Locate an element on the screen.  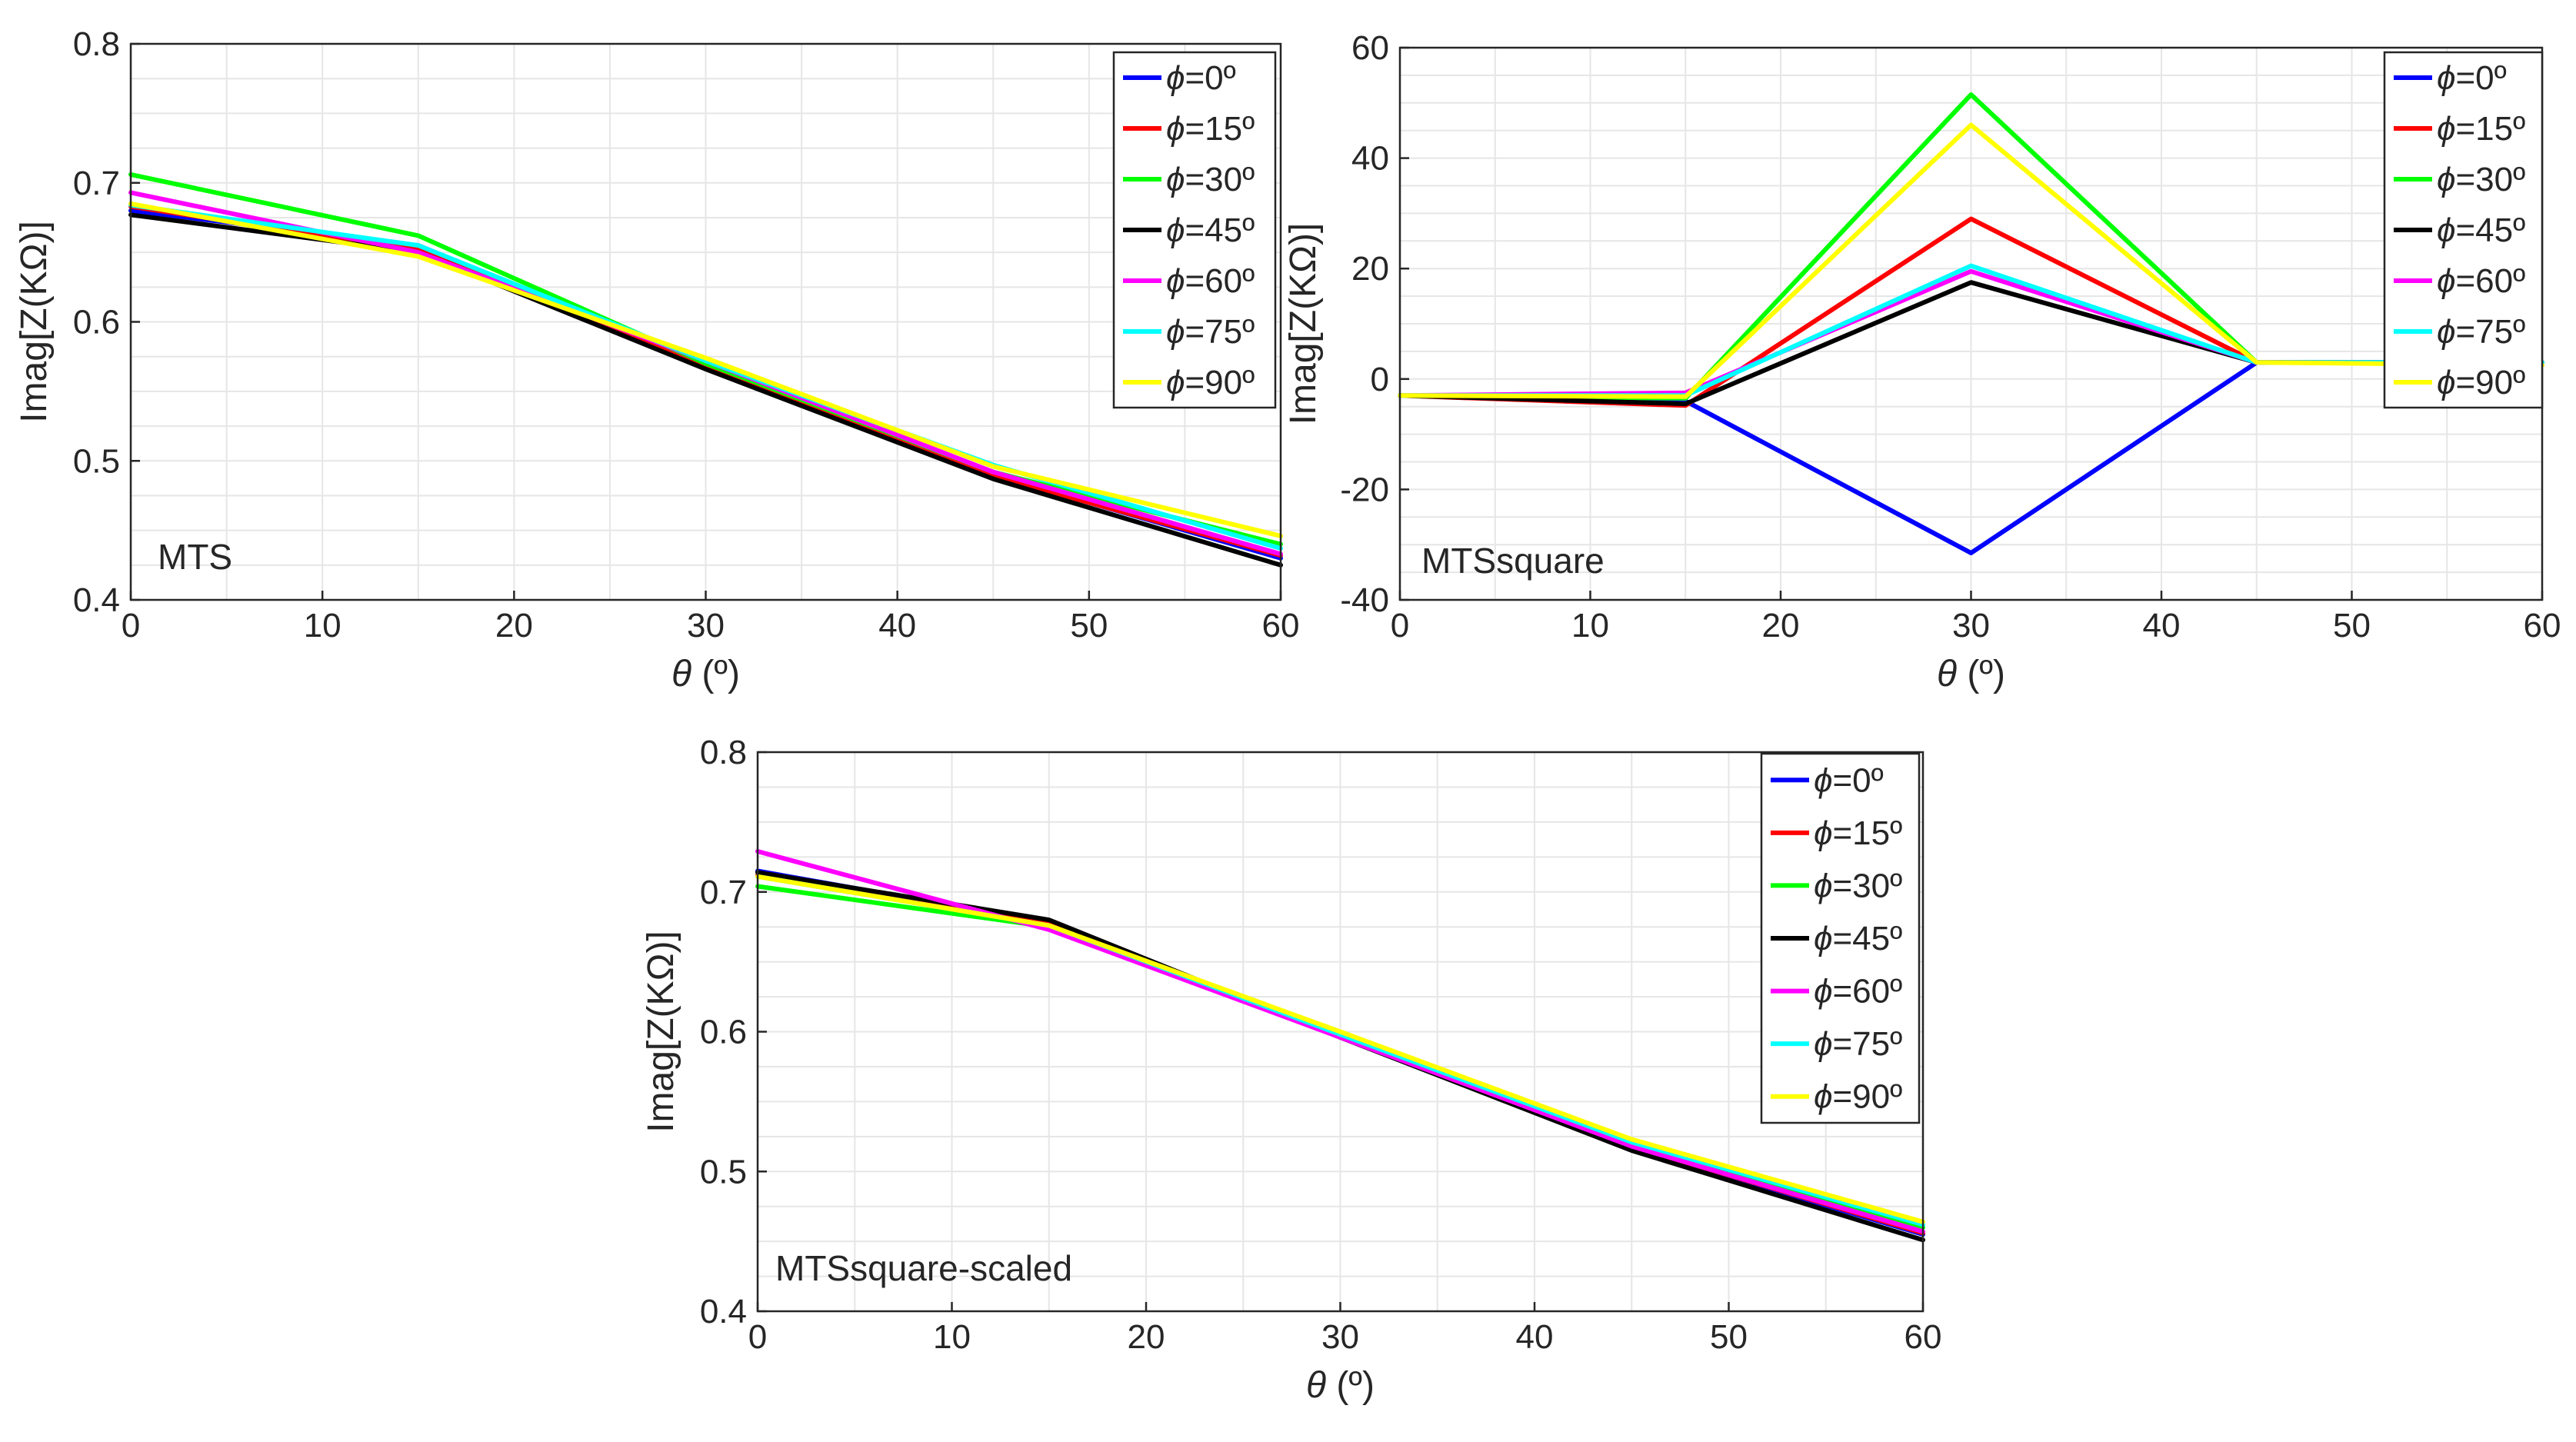
chart-annotation: MTSsquare is located at coordinates (1513, 561).